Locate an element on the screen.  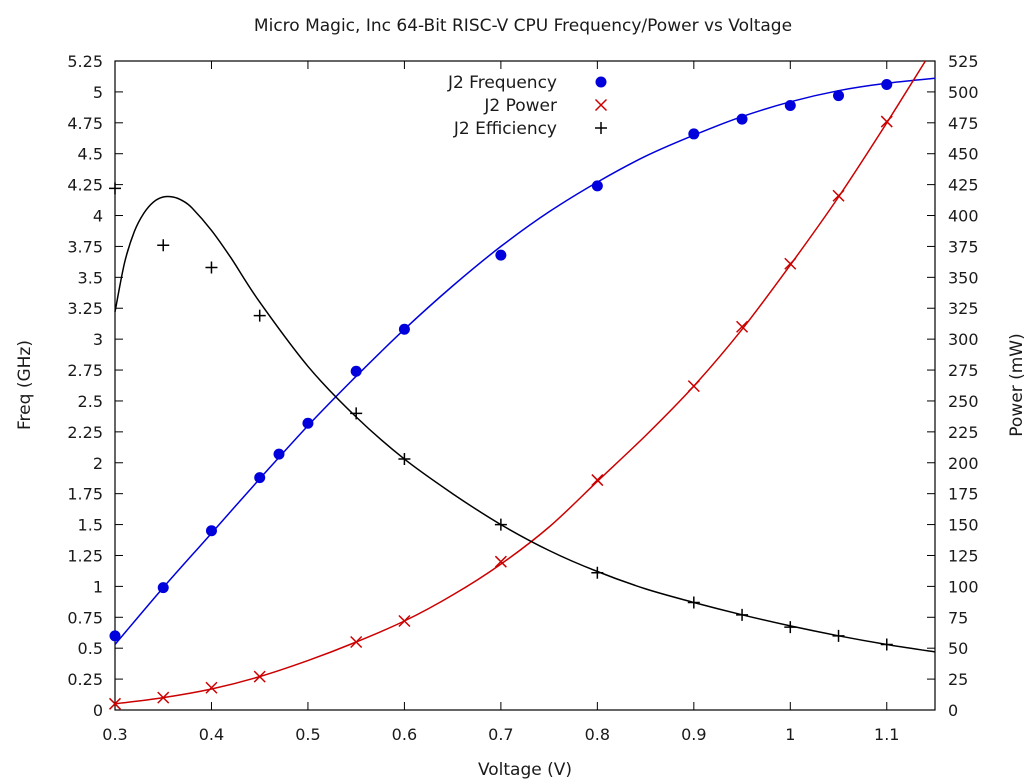
x-tick-label: 1 is located at coordinates (790, 734).